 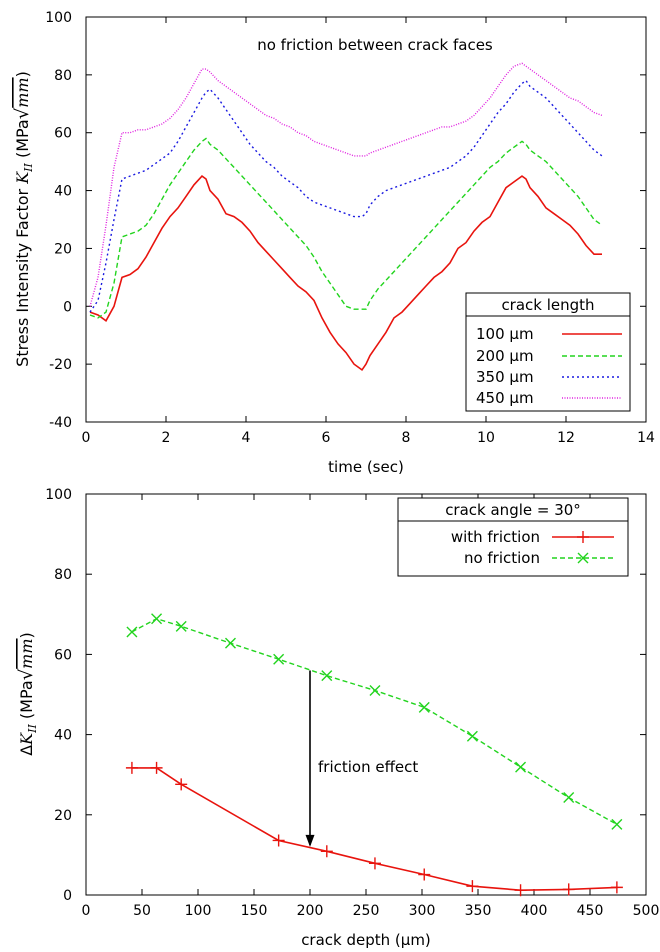 What do you see at coordinates (366, 911) in the screenshot?
I see `x-tick-label: 250` at bounding box center [366, 911].